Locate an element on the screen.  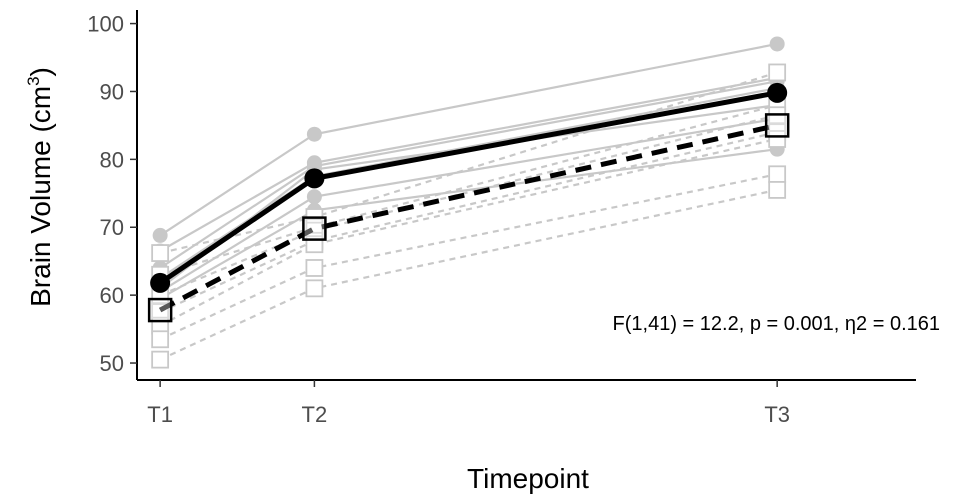
y-axis-title-main: Brain Volume (cm is located at coordinates (40, 196).